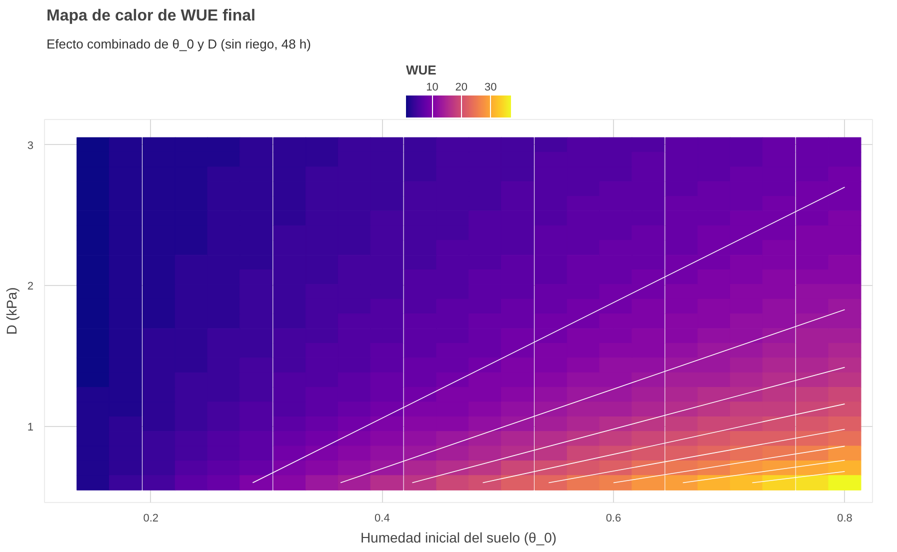 The width and height of the screenshot is (897, 552). Describe the element at coordinates (30, 146) in the screenshot. I see `y-tick-label: 3` at that location.